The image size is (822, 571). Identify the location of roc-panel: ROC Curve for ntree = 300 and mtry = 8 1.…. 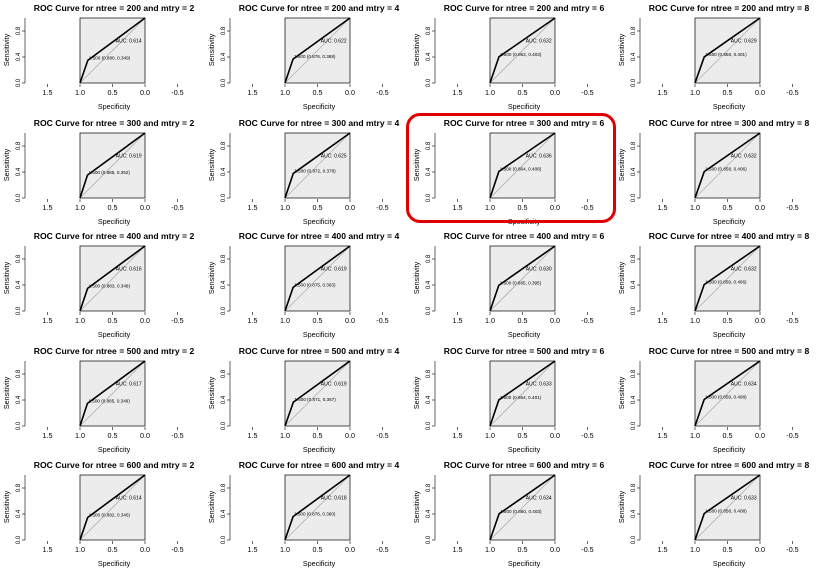
(713, 172).